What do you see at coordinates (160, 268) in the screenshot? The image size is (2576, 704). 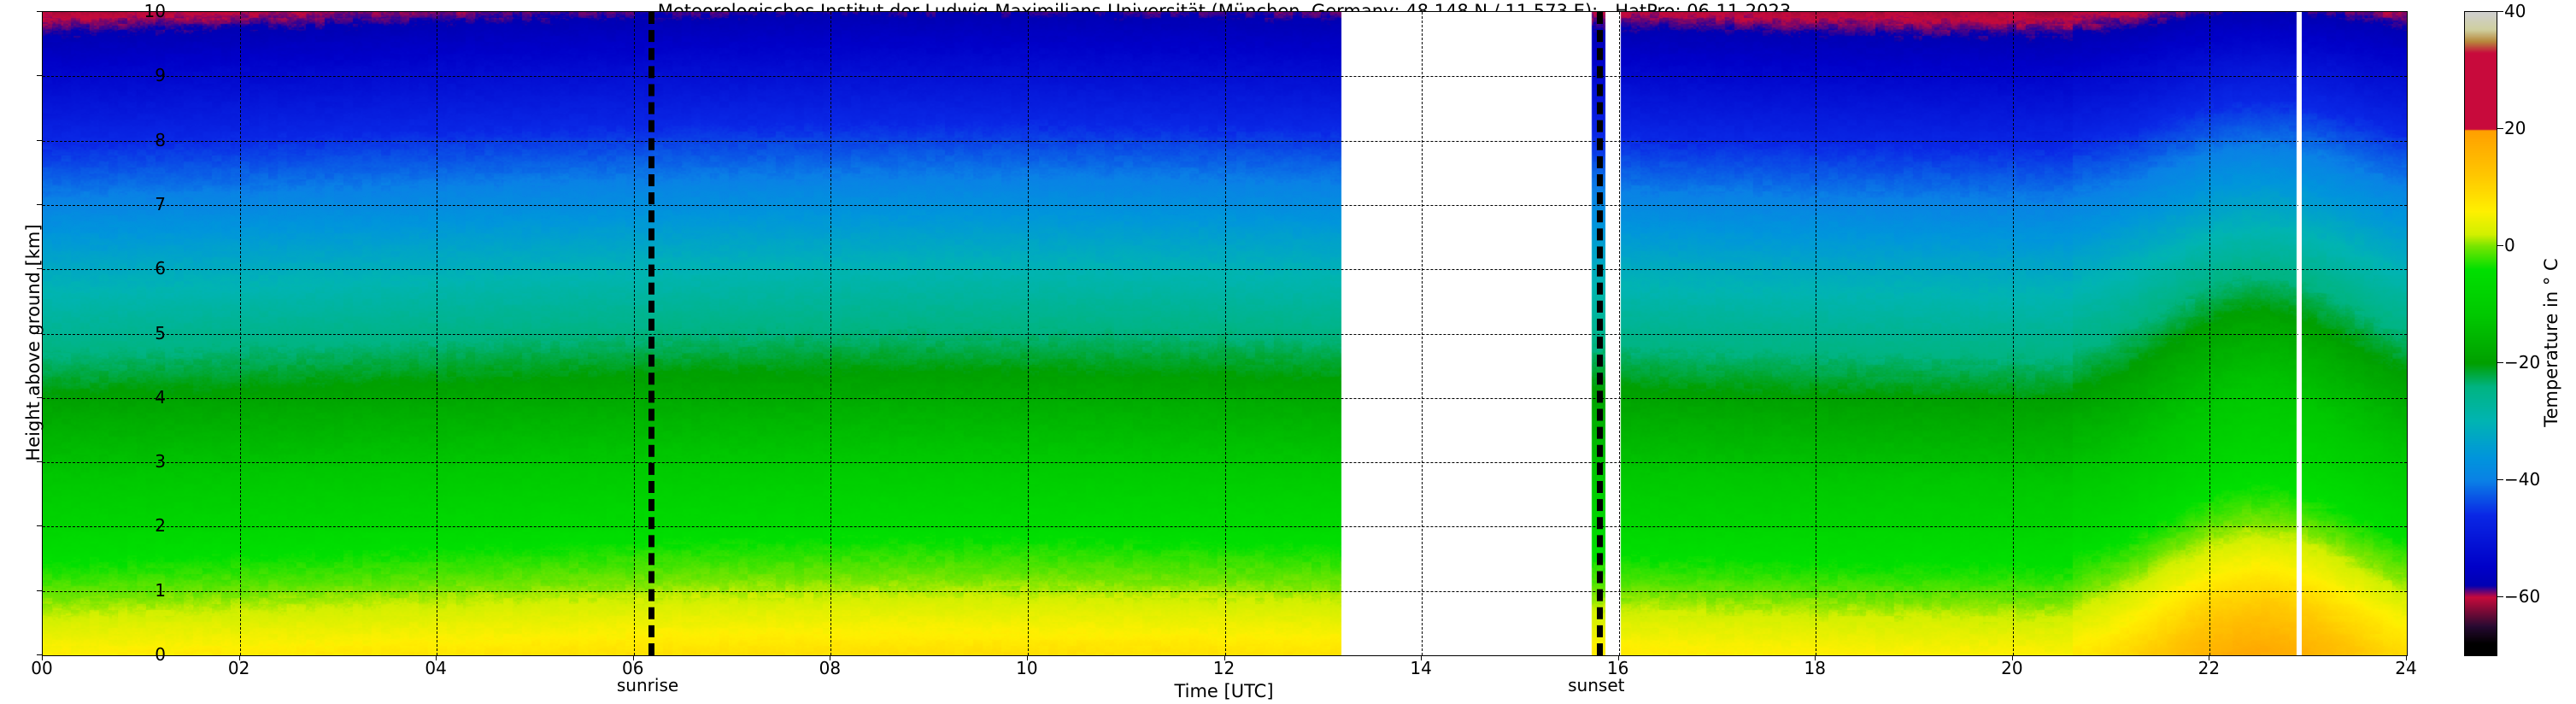 I see `y-tick-label: 6` at bounding box center [160, 268].